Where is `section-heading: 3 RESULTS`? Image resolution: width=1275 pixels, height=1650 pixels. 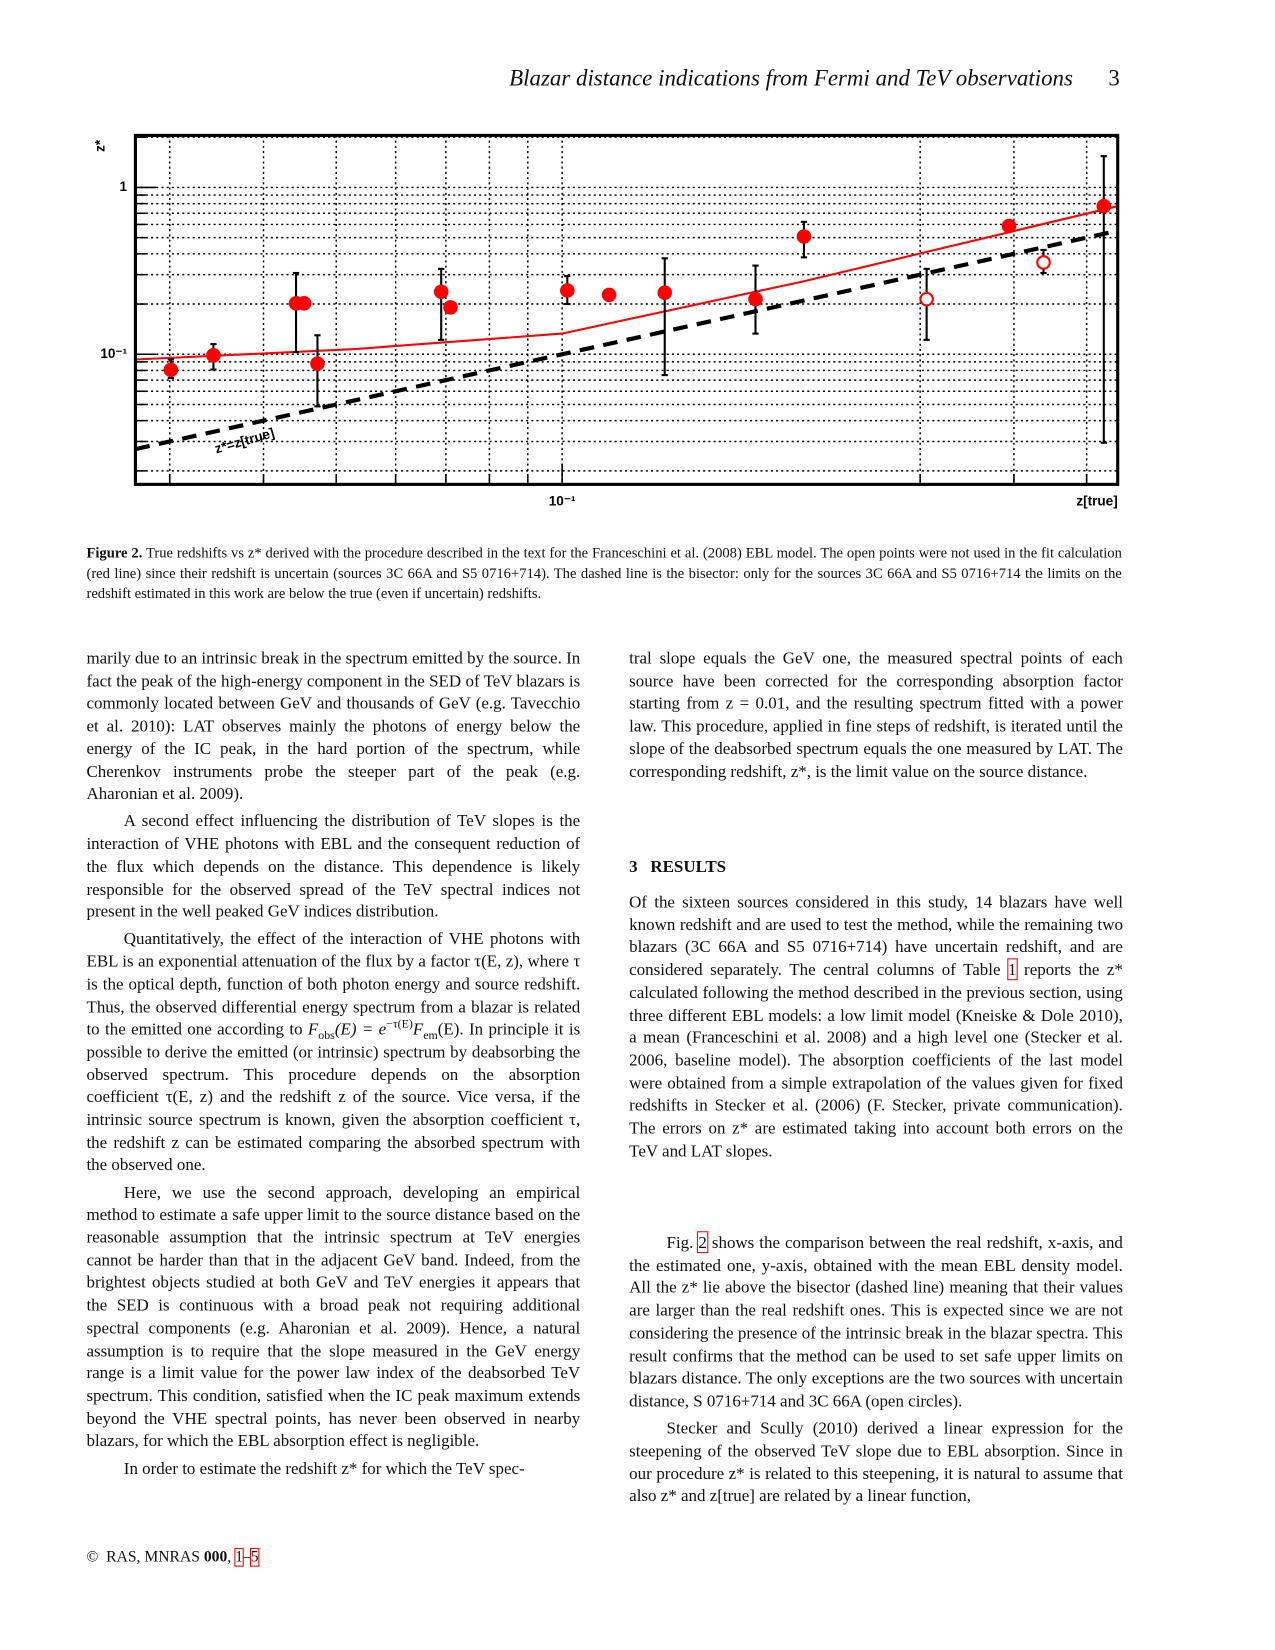
section-heading: 3 RESULTS is located at coordinates (876, 866).